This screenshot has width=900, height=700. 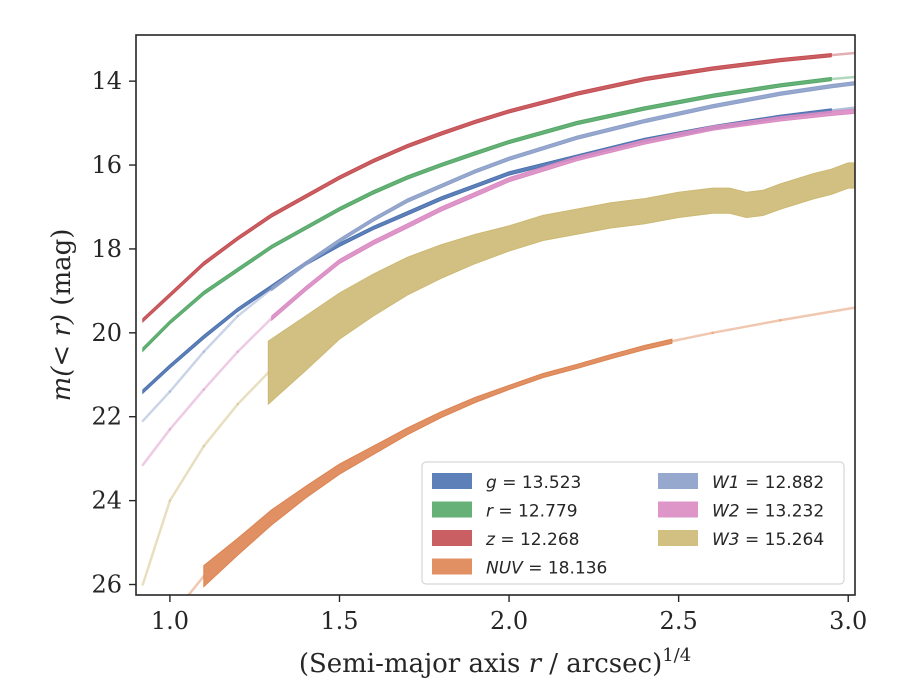 What do you see at coordinates (106, 417) in the screenshot?
I see `y-tick-label: 22` at bounding box center [106, 417].